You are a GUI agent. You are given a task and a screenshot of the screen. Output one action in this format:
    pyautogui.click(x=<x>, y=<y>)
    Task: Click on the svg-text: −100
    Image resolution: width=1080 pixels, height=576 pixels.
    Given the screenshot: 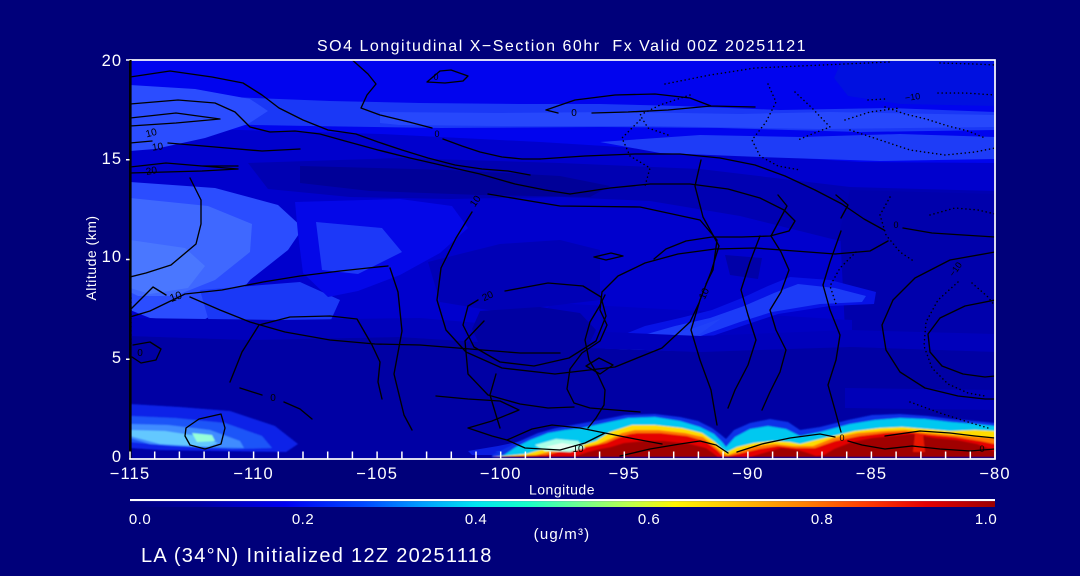 What is the action you would take?
    pyautogui.click(x=501, y=474)
    